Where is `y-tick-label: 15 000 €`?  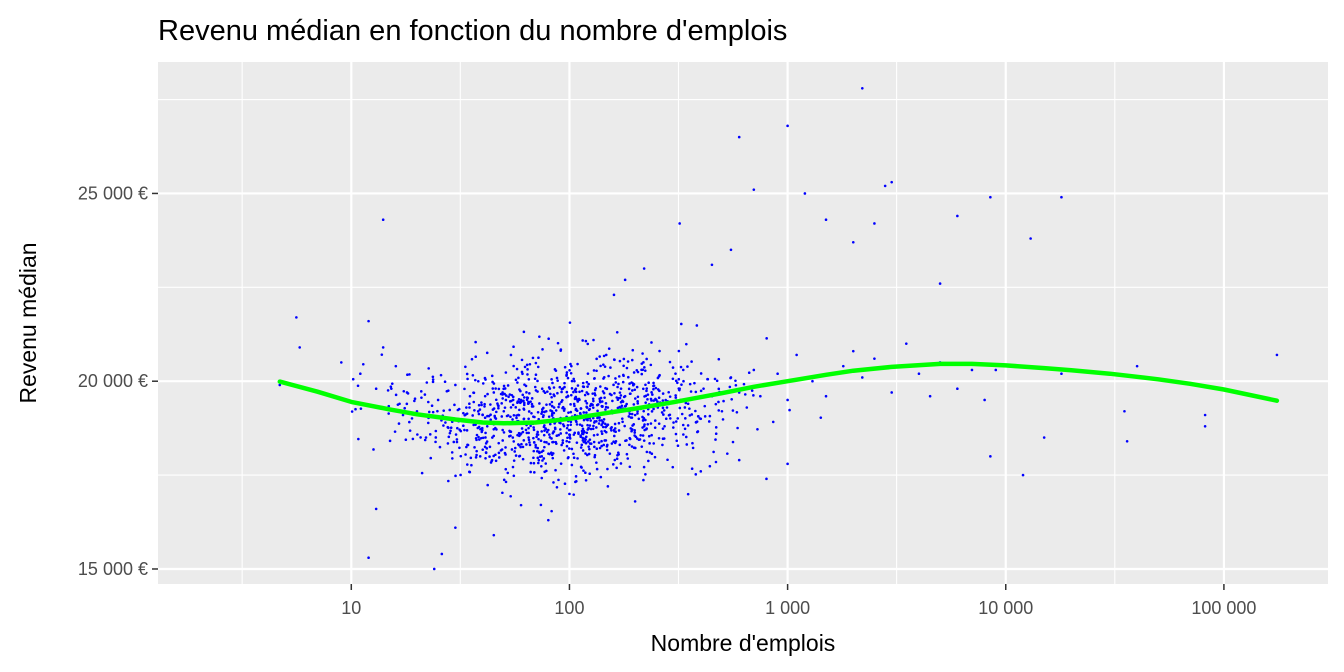
y-tick-label: 15 000 € is located at coordinates (113, 569).